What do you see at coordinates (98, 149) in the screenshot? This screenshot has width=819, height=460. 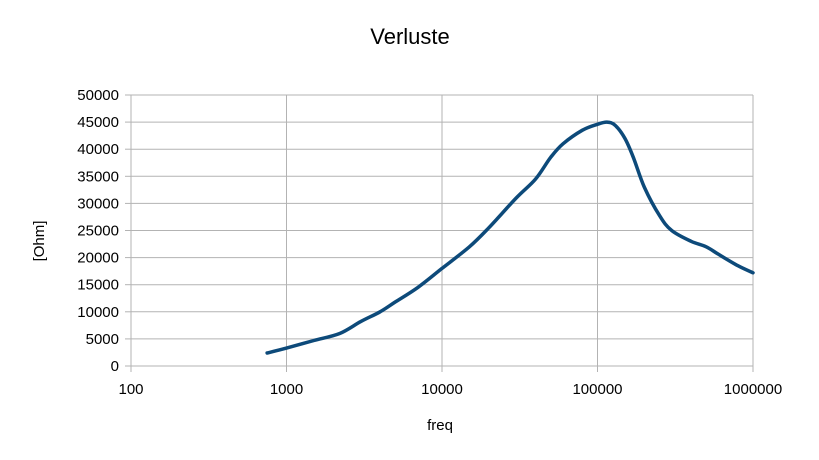 I see `y-tick-label: 40000` at bounding box center [98, 149].